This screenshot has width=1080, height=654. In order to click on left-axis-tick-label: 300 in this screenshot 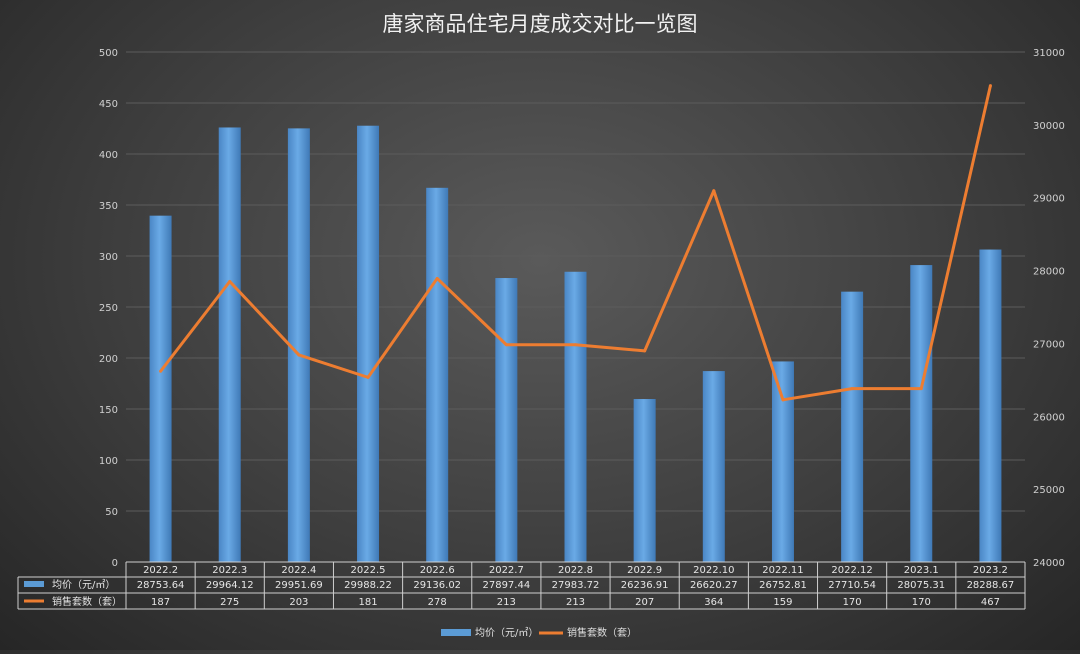, I will do `click(108, 257)`.